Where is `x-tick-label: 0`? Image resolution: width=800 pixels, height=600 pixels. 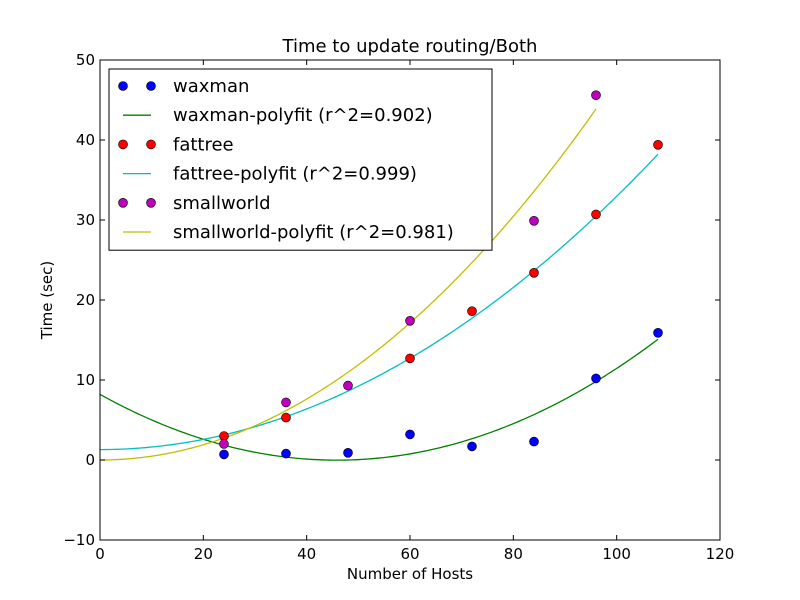
x-tick-label: 0 is located at coordinates (100, 554).